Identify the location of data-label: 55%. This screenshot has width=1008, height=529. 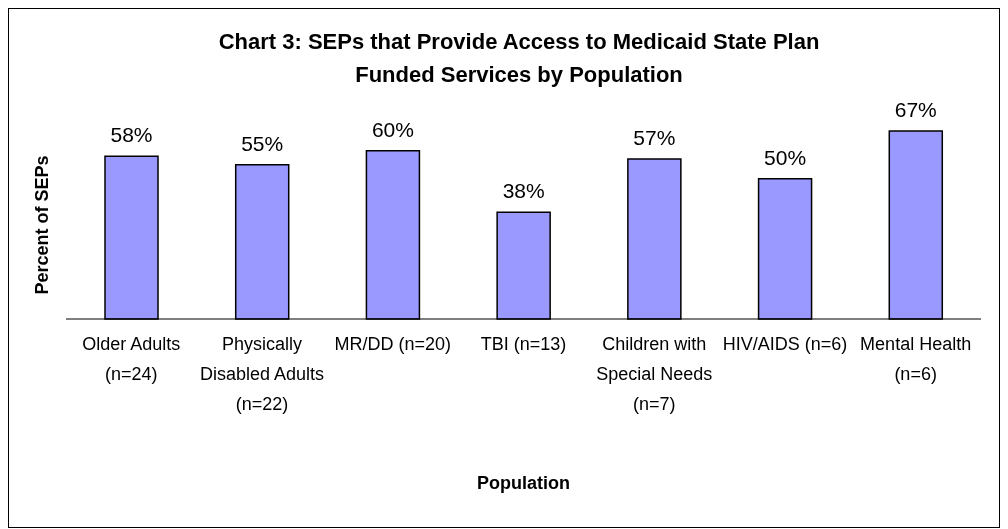
(262, 143).